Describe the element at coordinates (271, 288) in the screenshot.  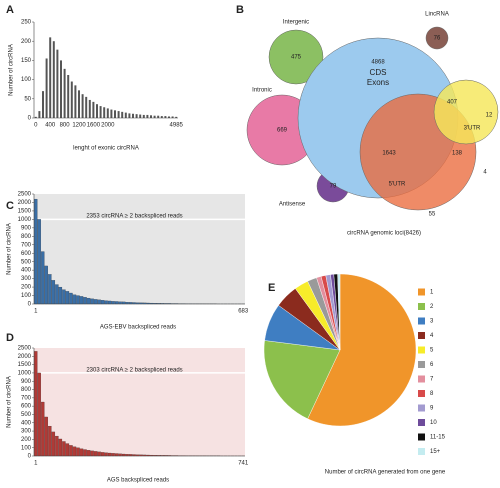
I see `panel-letter: E` at that location.